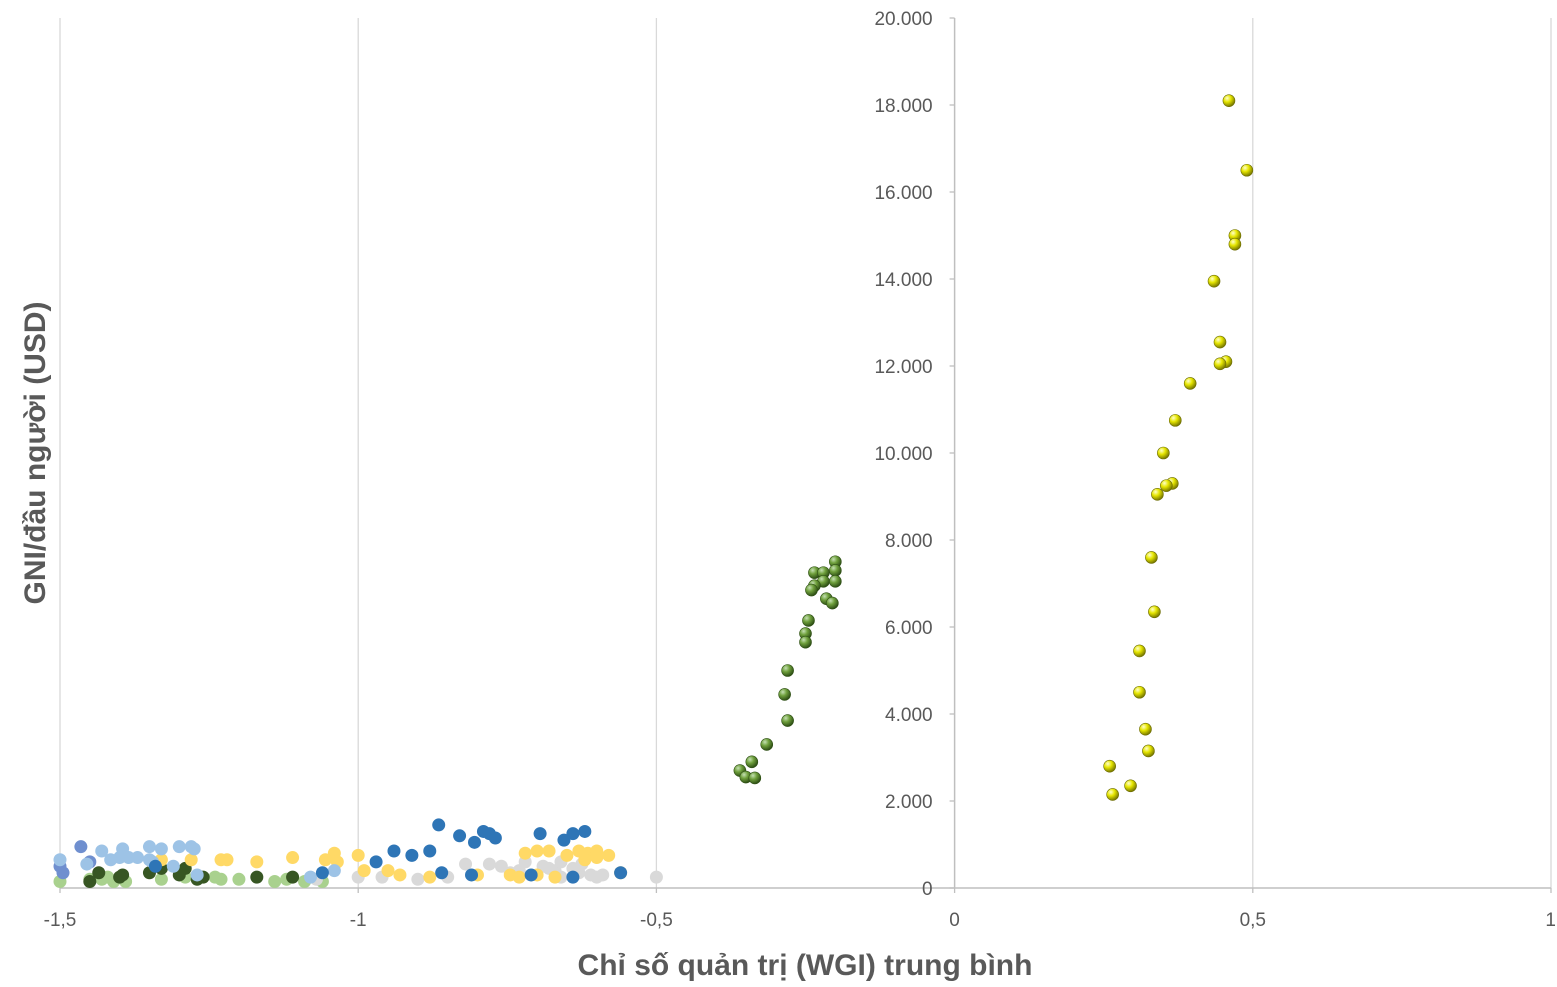  Describe the element at coordinates (60, 920) in the screenshot. I see `x-tick-label: -1,5` at that location.